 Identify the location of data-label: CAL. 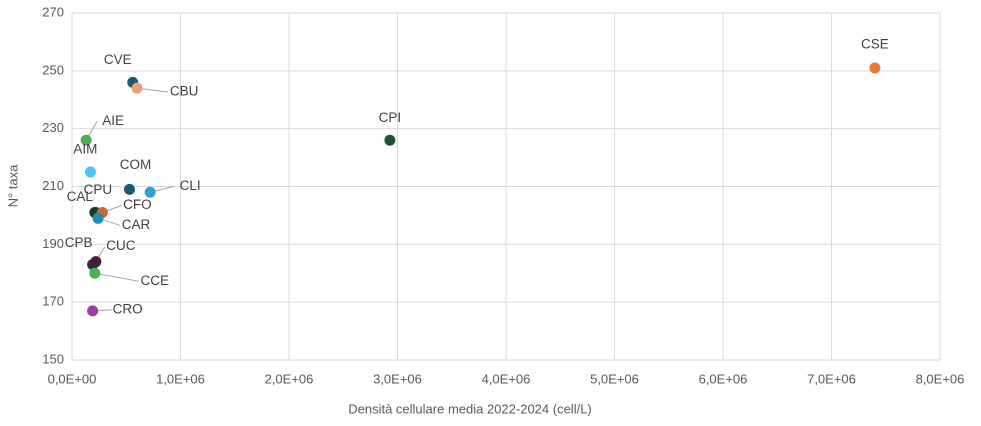
(80, 196).